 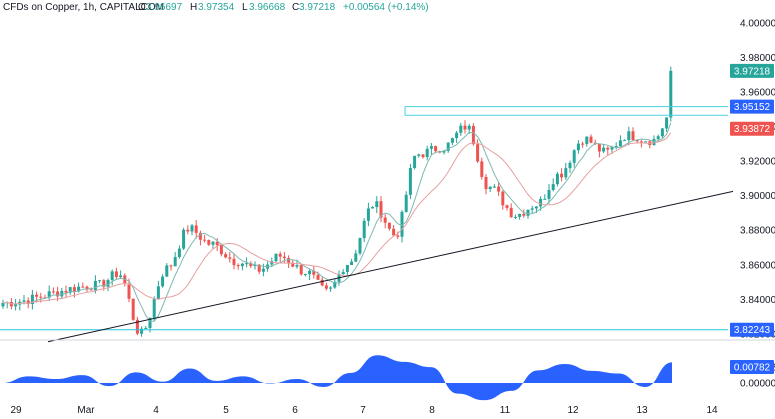 I want to click on oscillator-value-badge-label: 0.00782, so click(x=752, y=368).